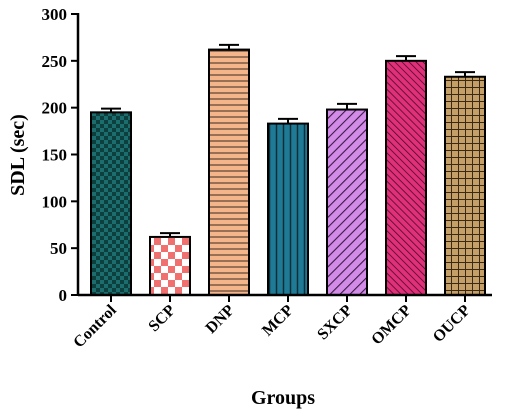 The width and height of the screenshot is (510, 417). Describe the element at coordinates (18, 155) in the screenshot. I see `y-axis-title: SDL (sec)` at that location.